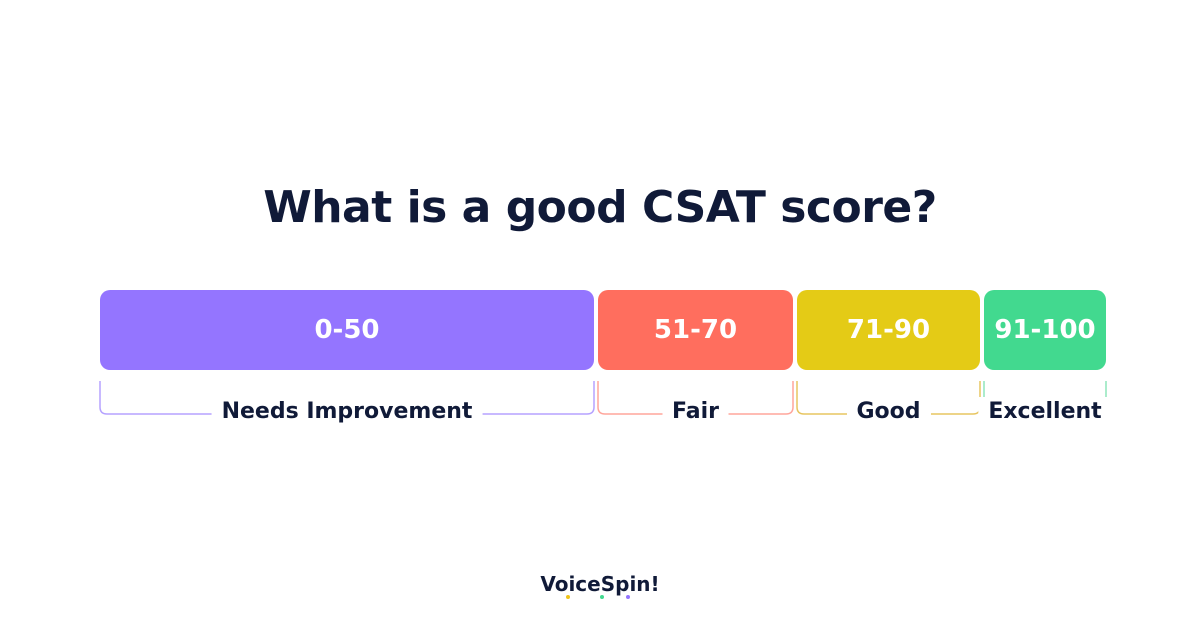 The image size is (1200, 628). Describe the element at coordinates (600, 207) in the screenshot. I see `page-title: What is a good CSAT score?` at that location.